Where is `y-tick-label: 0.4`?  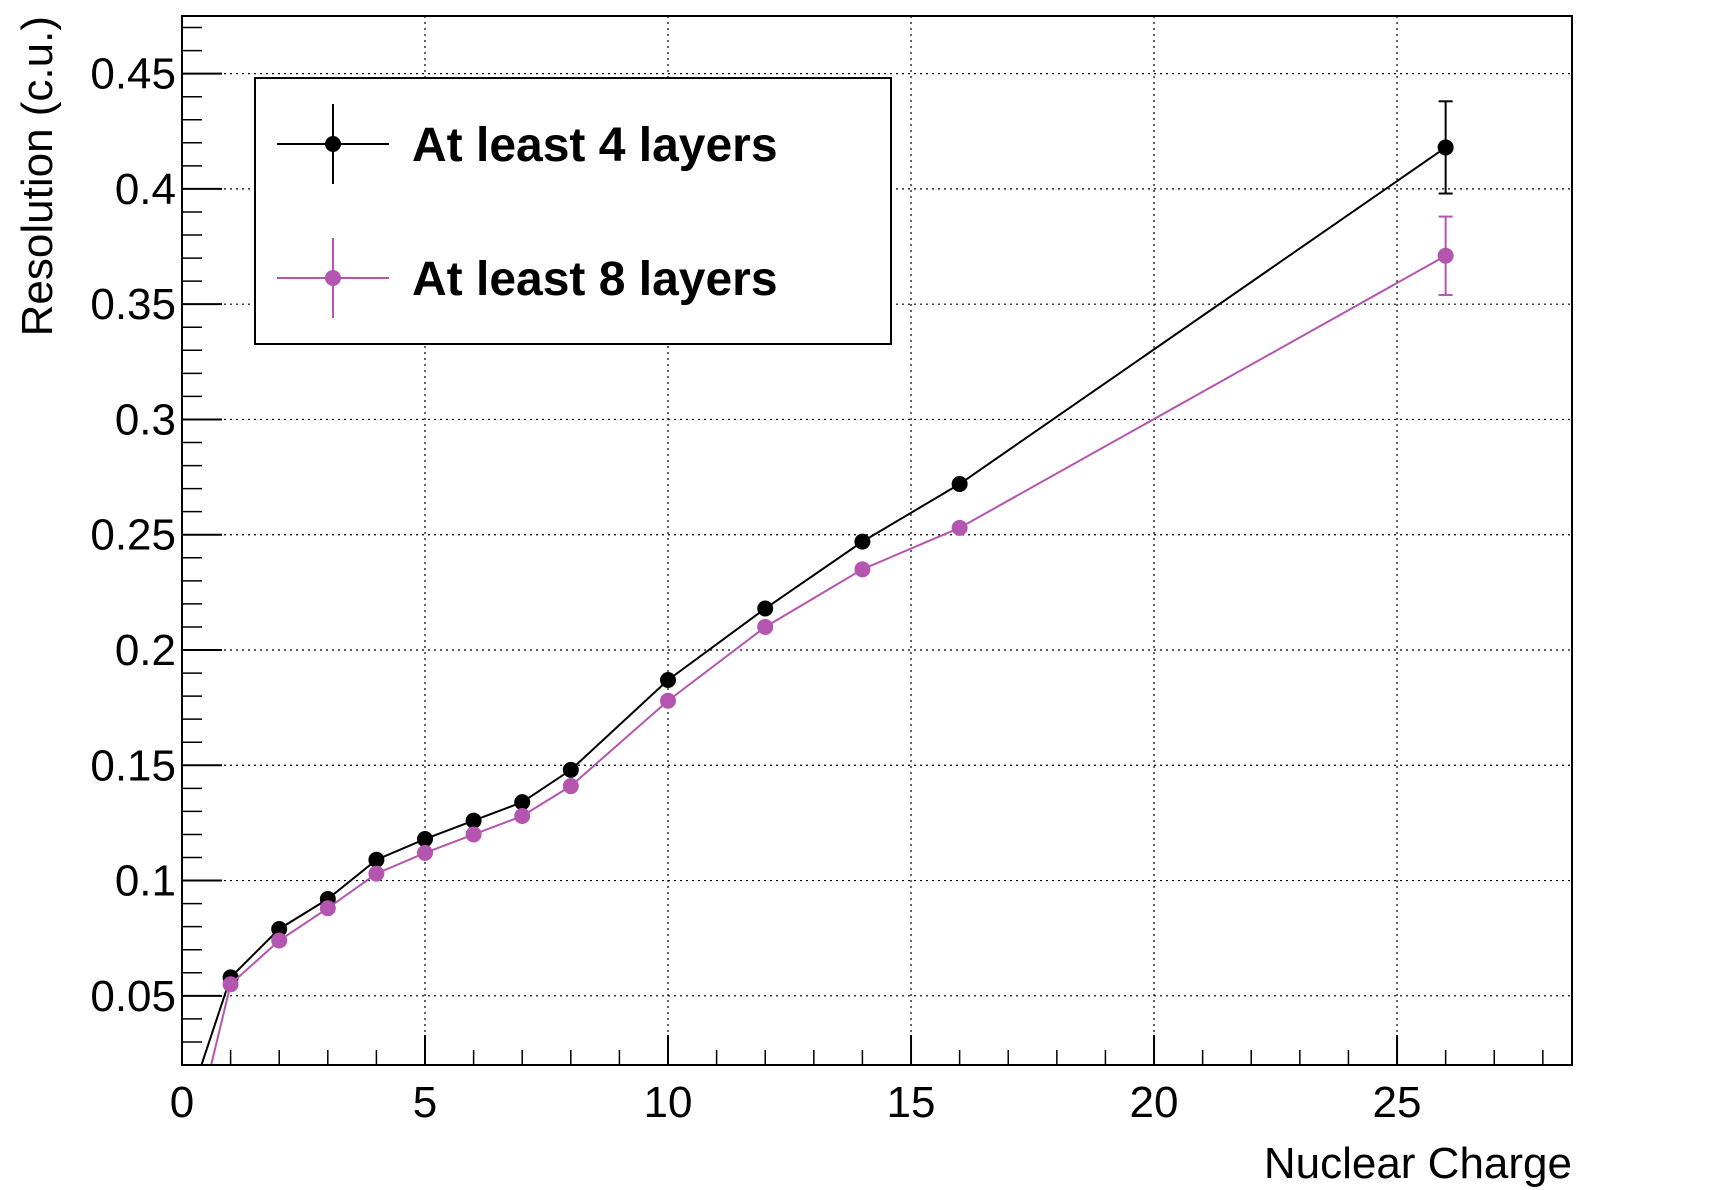 y-tick-label: 0.4 is located at coordinates (145, 189).